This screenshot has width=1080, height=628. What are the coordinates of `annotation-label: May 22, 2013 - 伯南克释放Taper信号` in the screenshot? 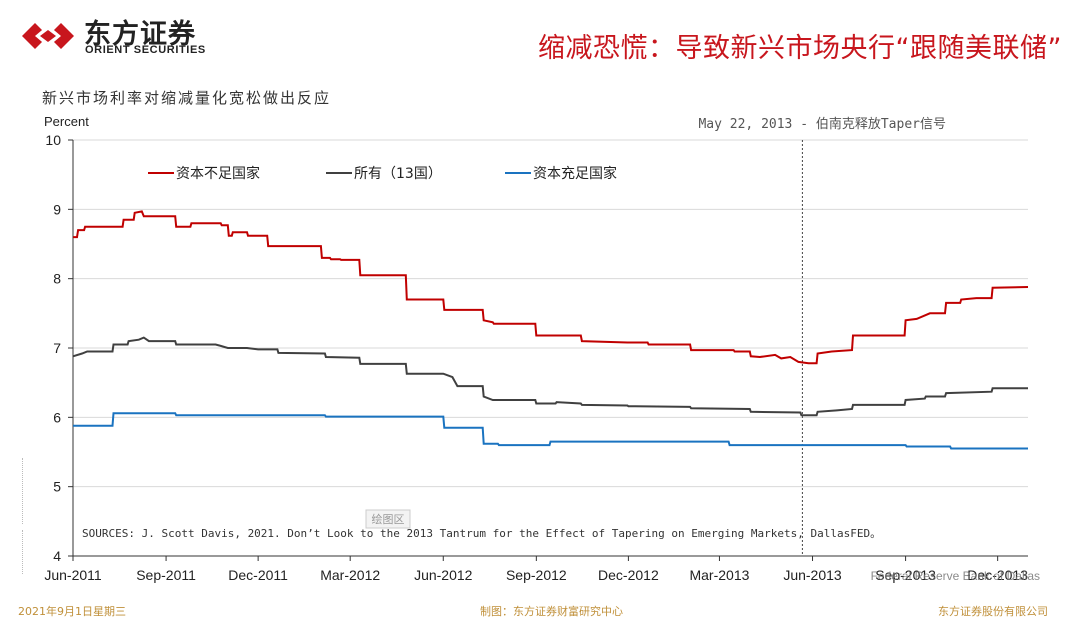 It's located at (822, 124).